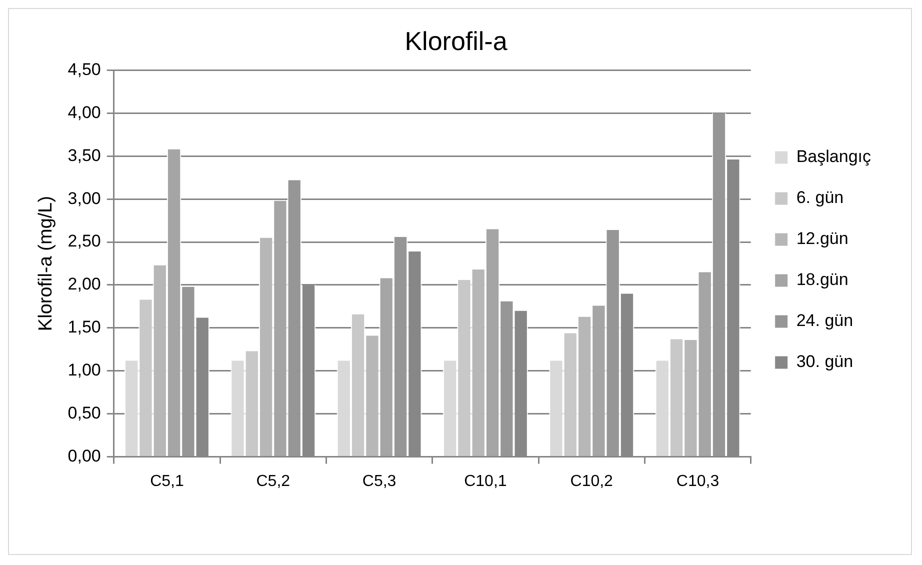  What do you see at coordinates (84, 284) in the screenshot?
I see `y-tick-label: 2,00` at bounding box center [84, 284].